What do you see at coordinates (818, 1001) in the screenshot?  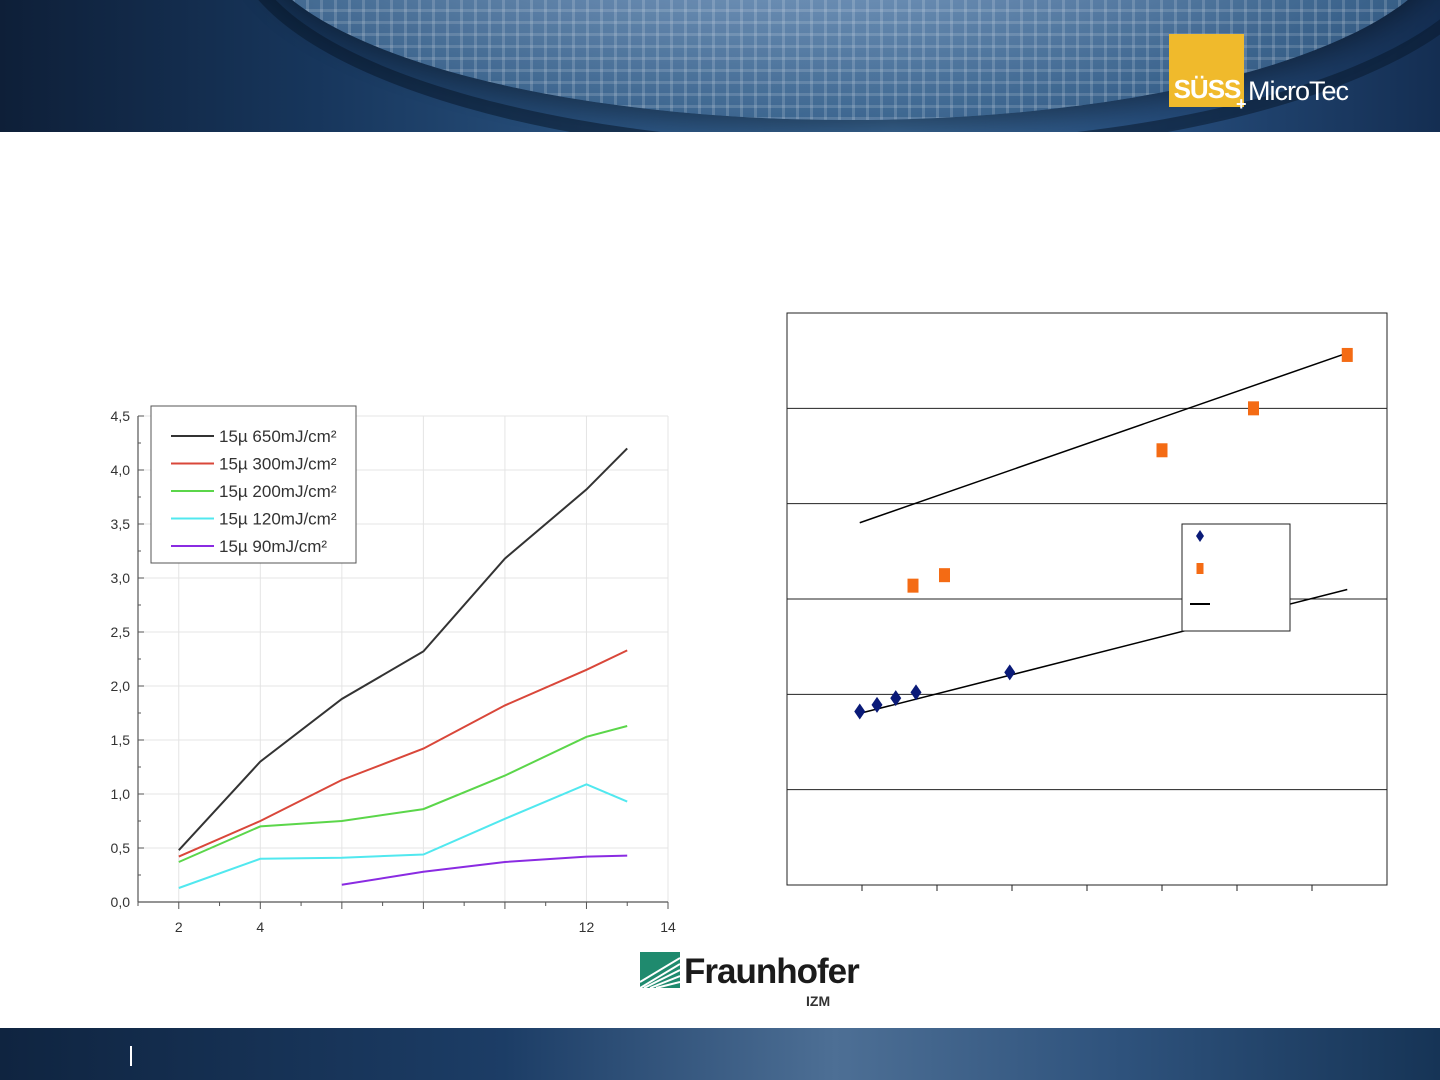 I see `fraunhofer-sub: IZM` at bounding box center [818, 1001].